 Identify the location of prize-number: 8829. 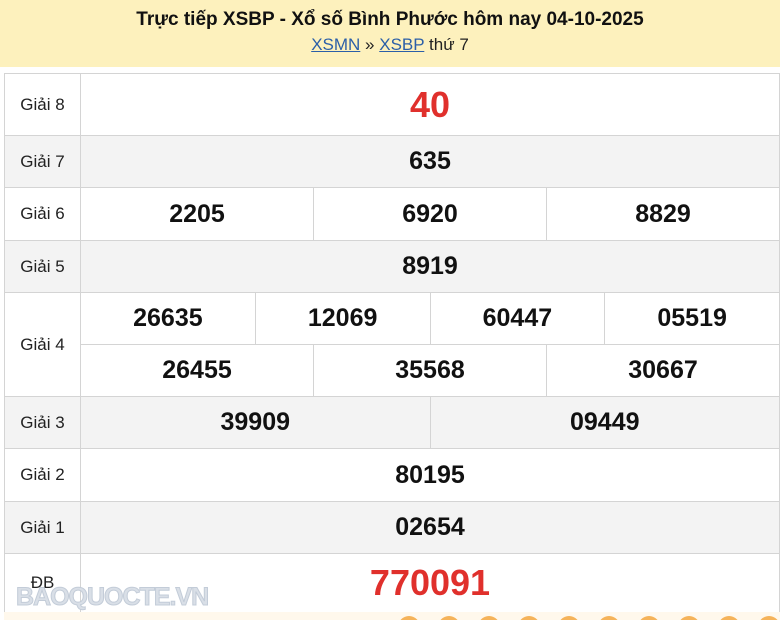
(662, 214).